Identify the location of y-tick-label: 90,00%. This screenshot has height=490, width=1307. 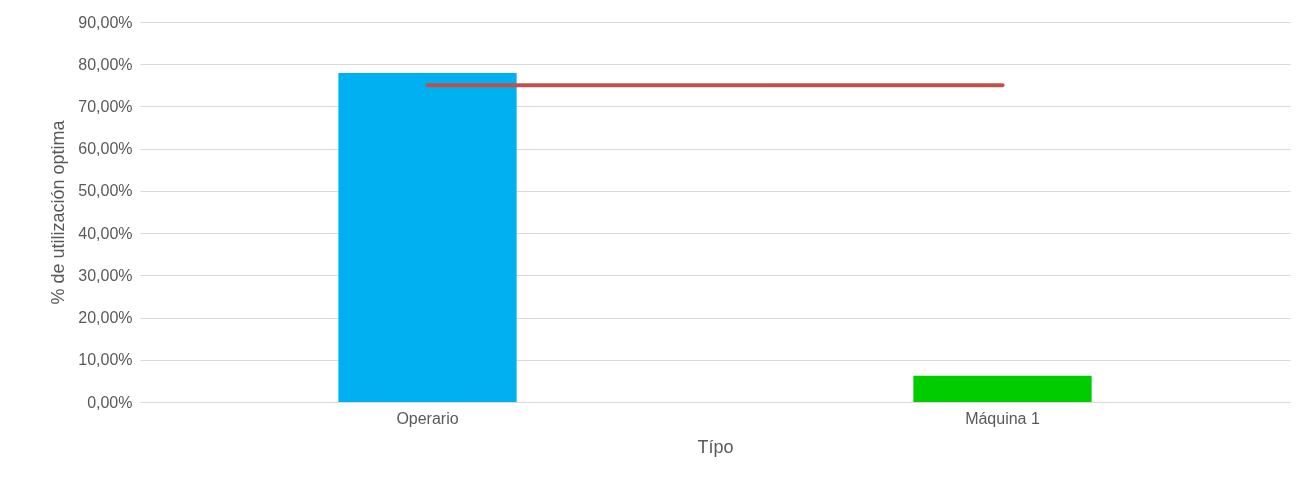
(105, 22).